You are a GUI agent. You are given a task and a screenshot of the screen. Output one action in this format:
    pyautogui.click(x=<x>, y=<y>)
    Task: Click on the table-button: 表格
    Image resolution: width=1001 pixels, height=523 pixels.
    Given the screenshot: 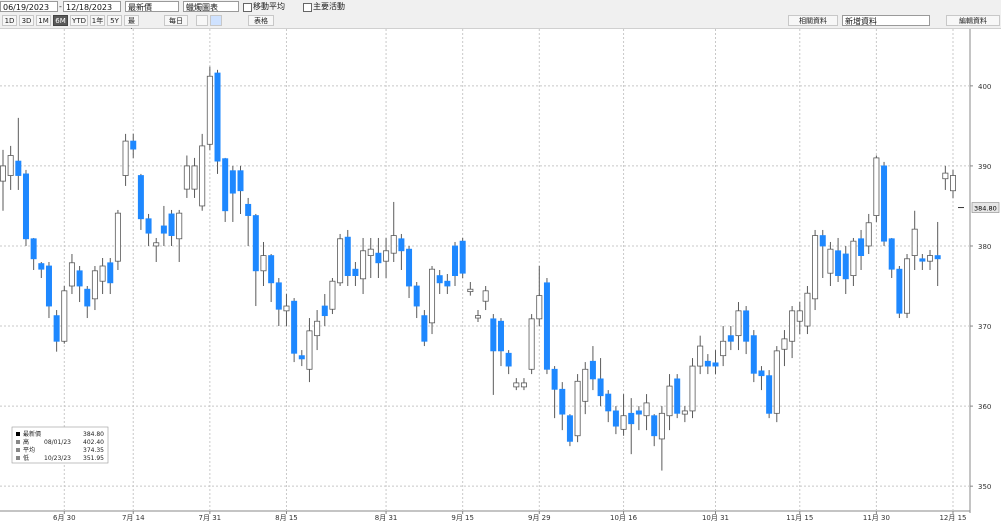 What is the action you would take?
    pyautogui.click(x=261, y=20)
    